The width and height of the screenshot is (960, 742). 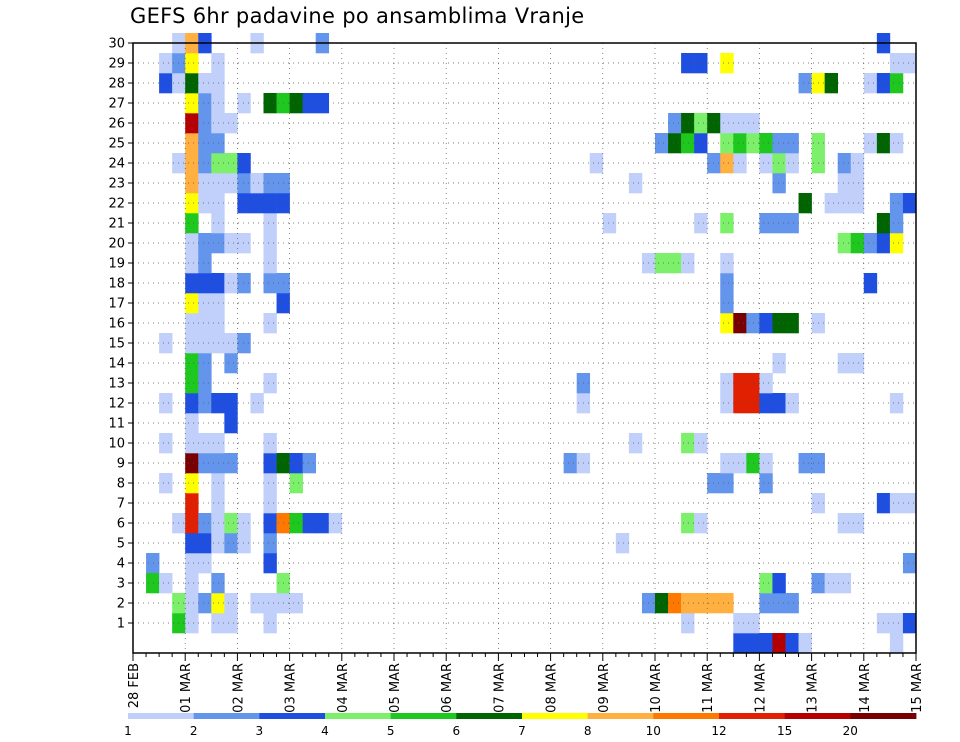 I want to click on y-tick-label: 9, so click(x=121, y=464).